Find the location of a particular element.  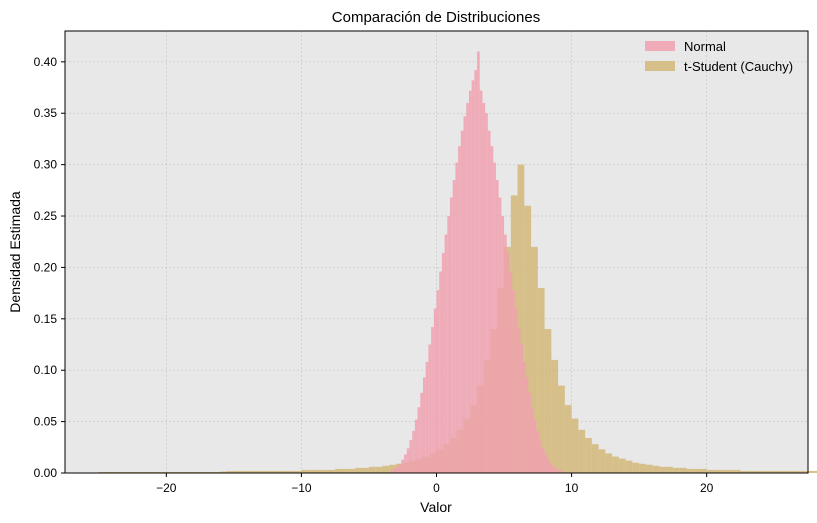

legend-swatch-normal is located at coordinates (660, 46).